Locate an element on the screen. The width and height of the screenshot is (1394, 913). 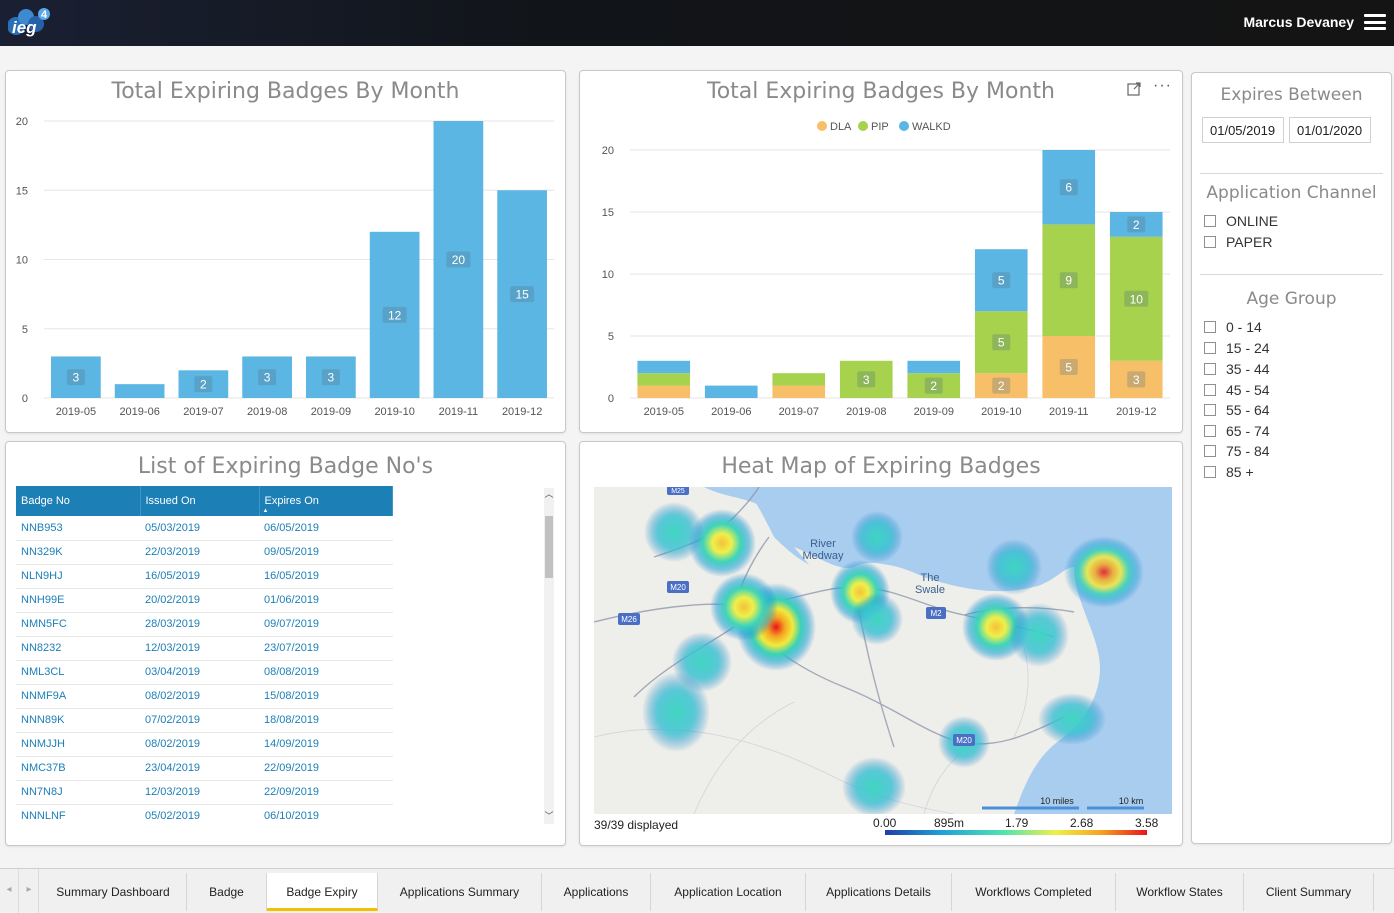
table-cell: 08/02/2019 is located at coordinates (199, 696).